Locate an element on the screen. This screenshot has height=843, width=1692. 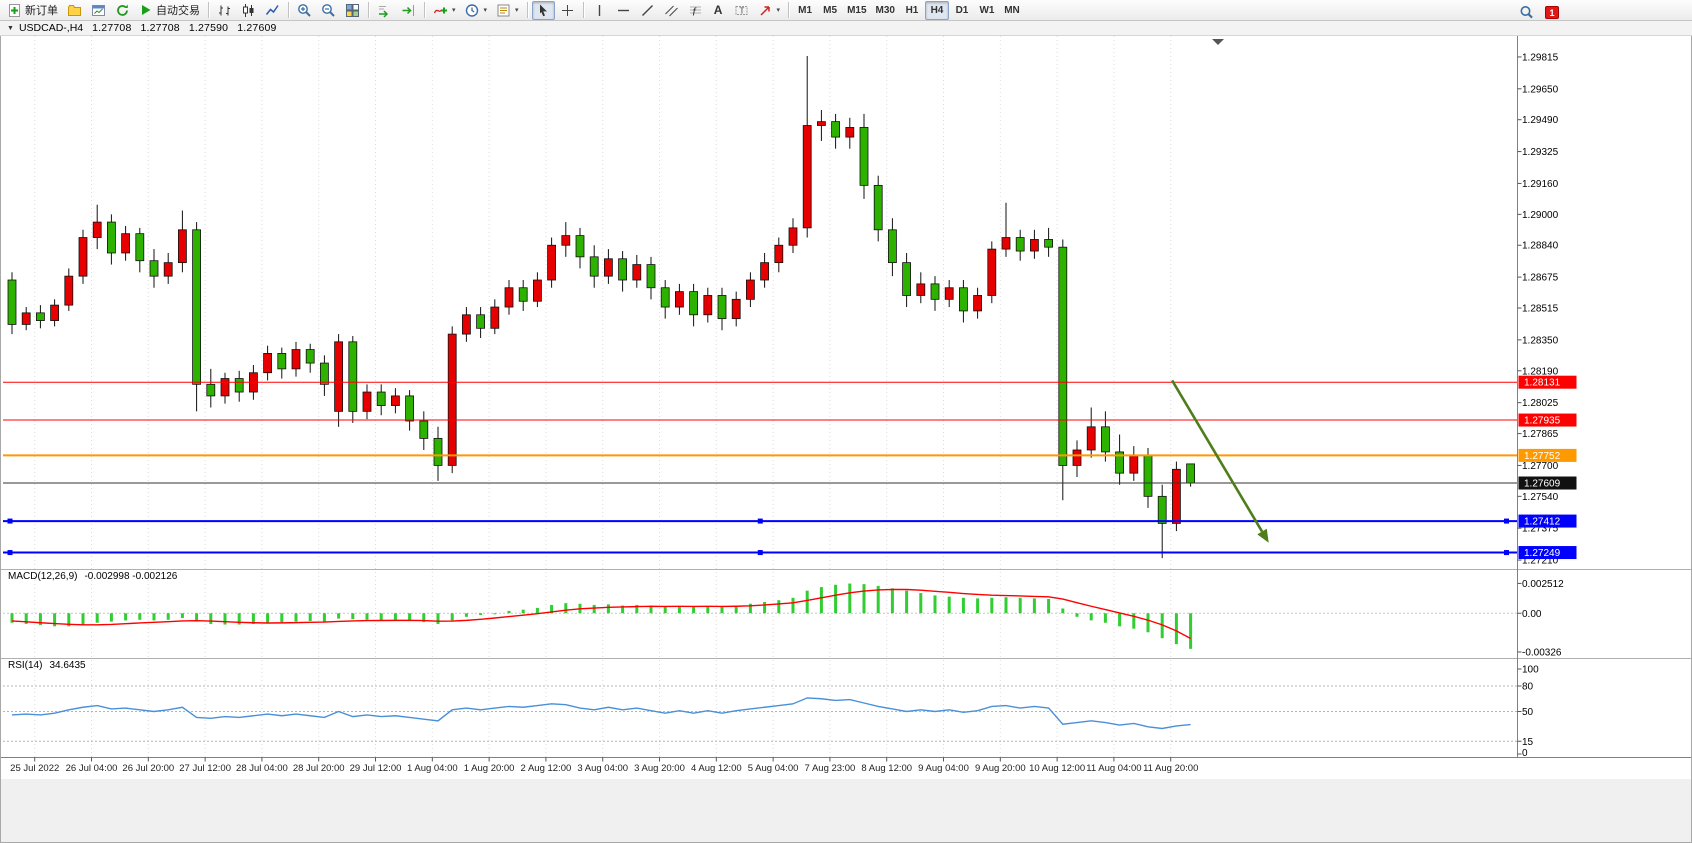
indicators-button: ▾ is located at coordinates (444, 10).